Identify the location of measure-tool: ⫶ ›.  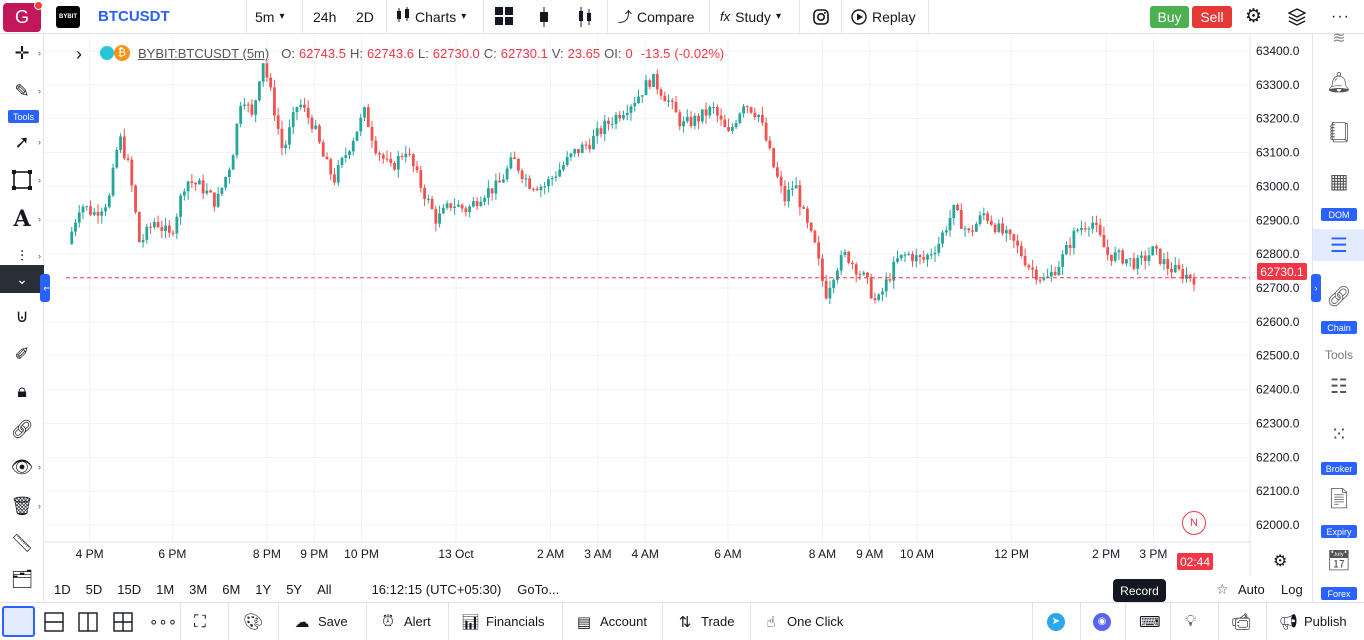
(30, 256).